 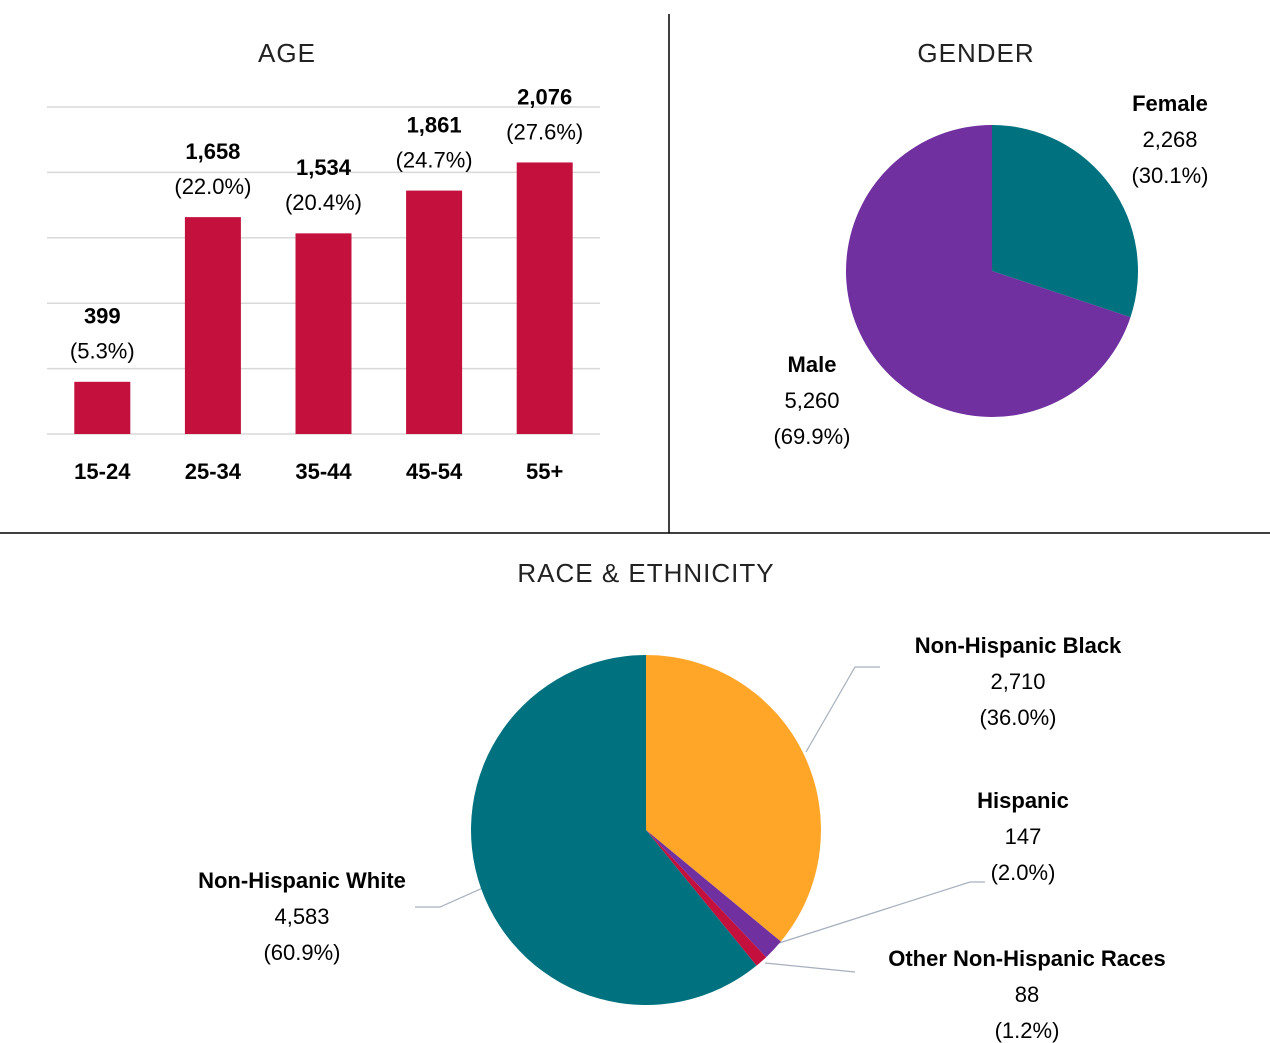 What do you see at coordinates (1017, 717) in the screenshot?
I see `percent-label: (36.0%)` at bounding box center [1017, 717].